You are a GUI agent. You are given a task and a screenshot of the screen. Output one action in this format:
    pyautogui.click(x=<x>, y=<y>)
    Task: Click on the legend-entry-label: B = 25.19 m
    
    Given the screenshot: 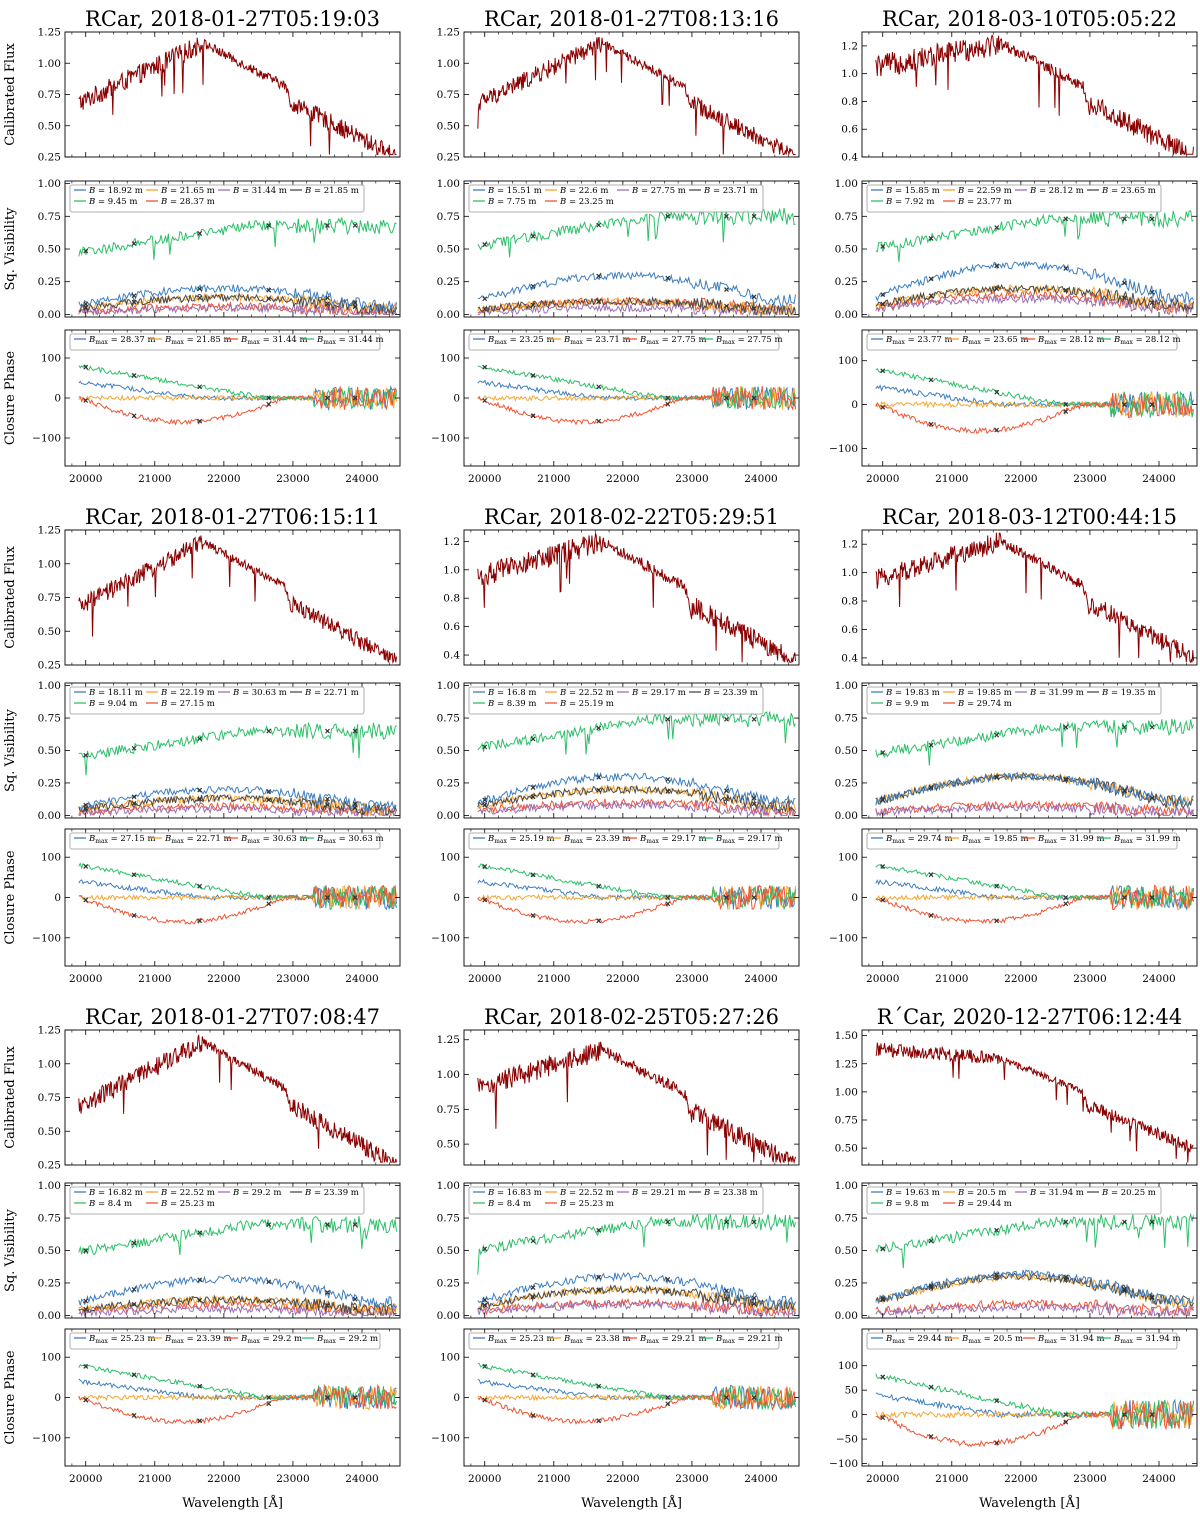 What is the action you would take?
    pyautogui.click(x=586, y=704)
    